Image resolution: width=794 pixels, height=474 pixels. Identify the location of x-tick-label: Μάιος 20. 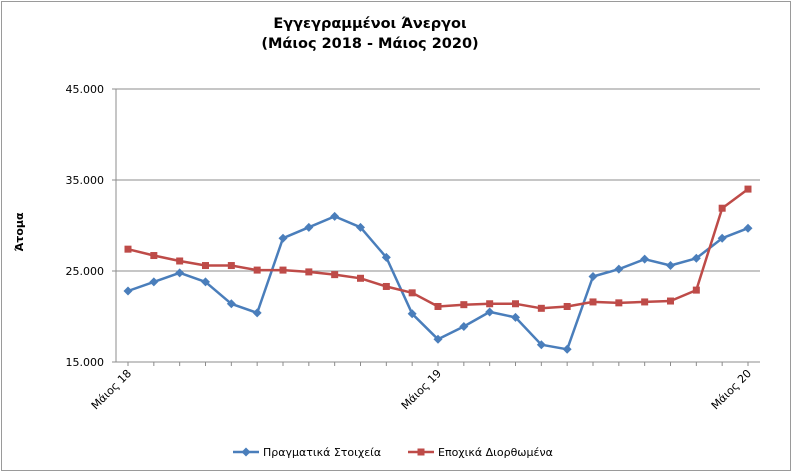
(731, 389).